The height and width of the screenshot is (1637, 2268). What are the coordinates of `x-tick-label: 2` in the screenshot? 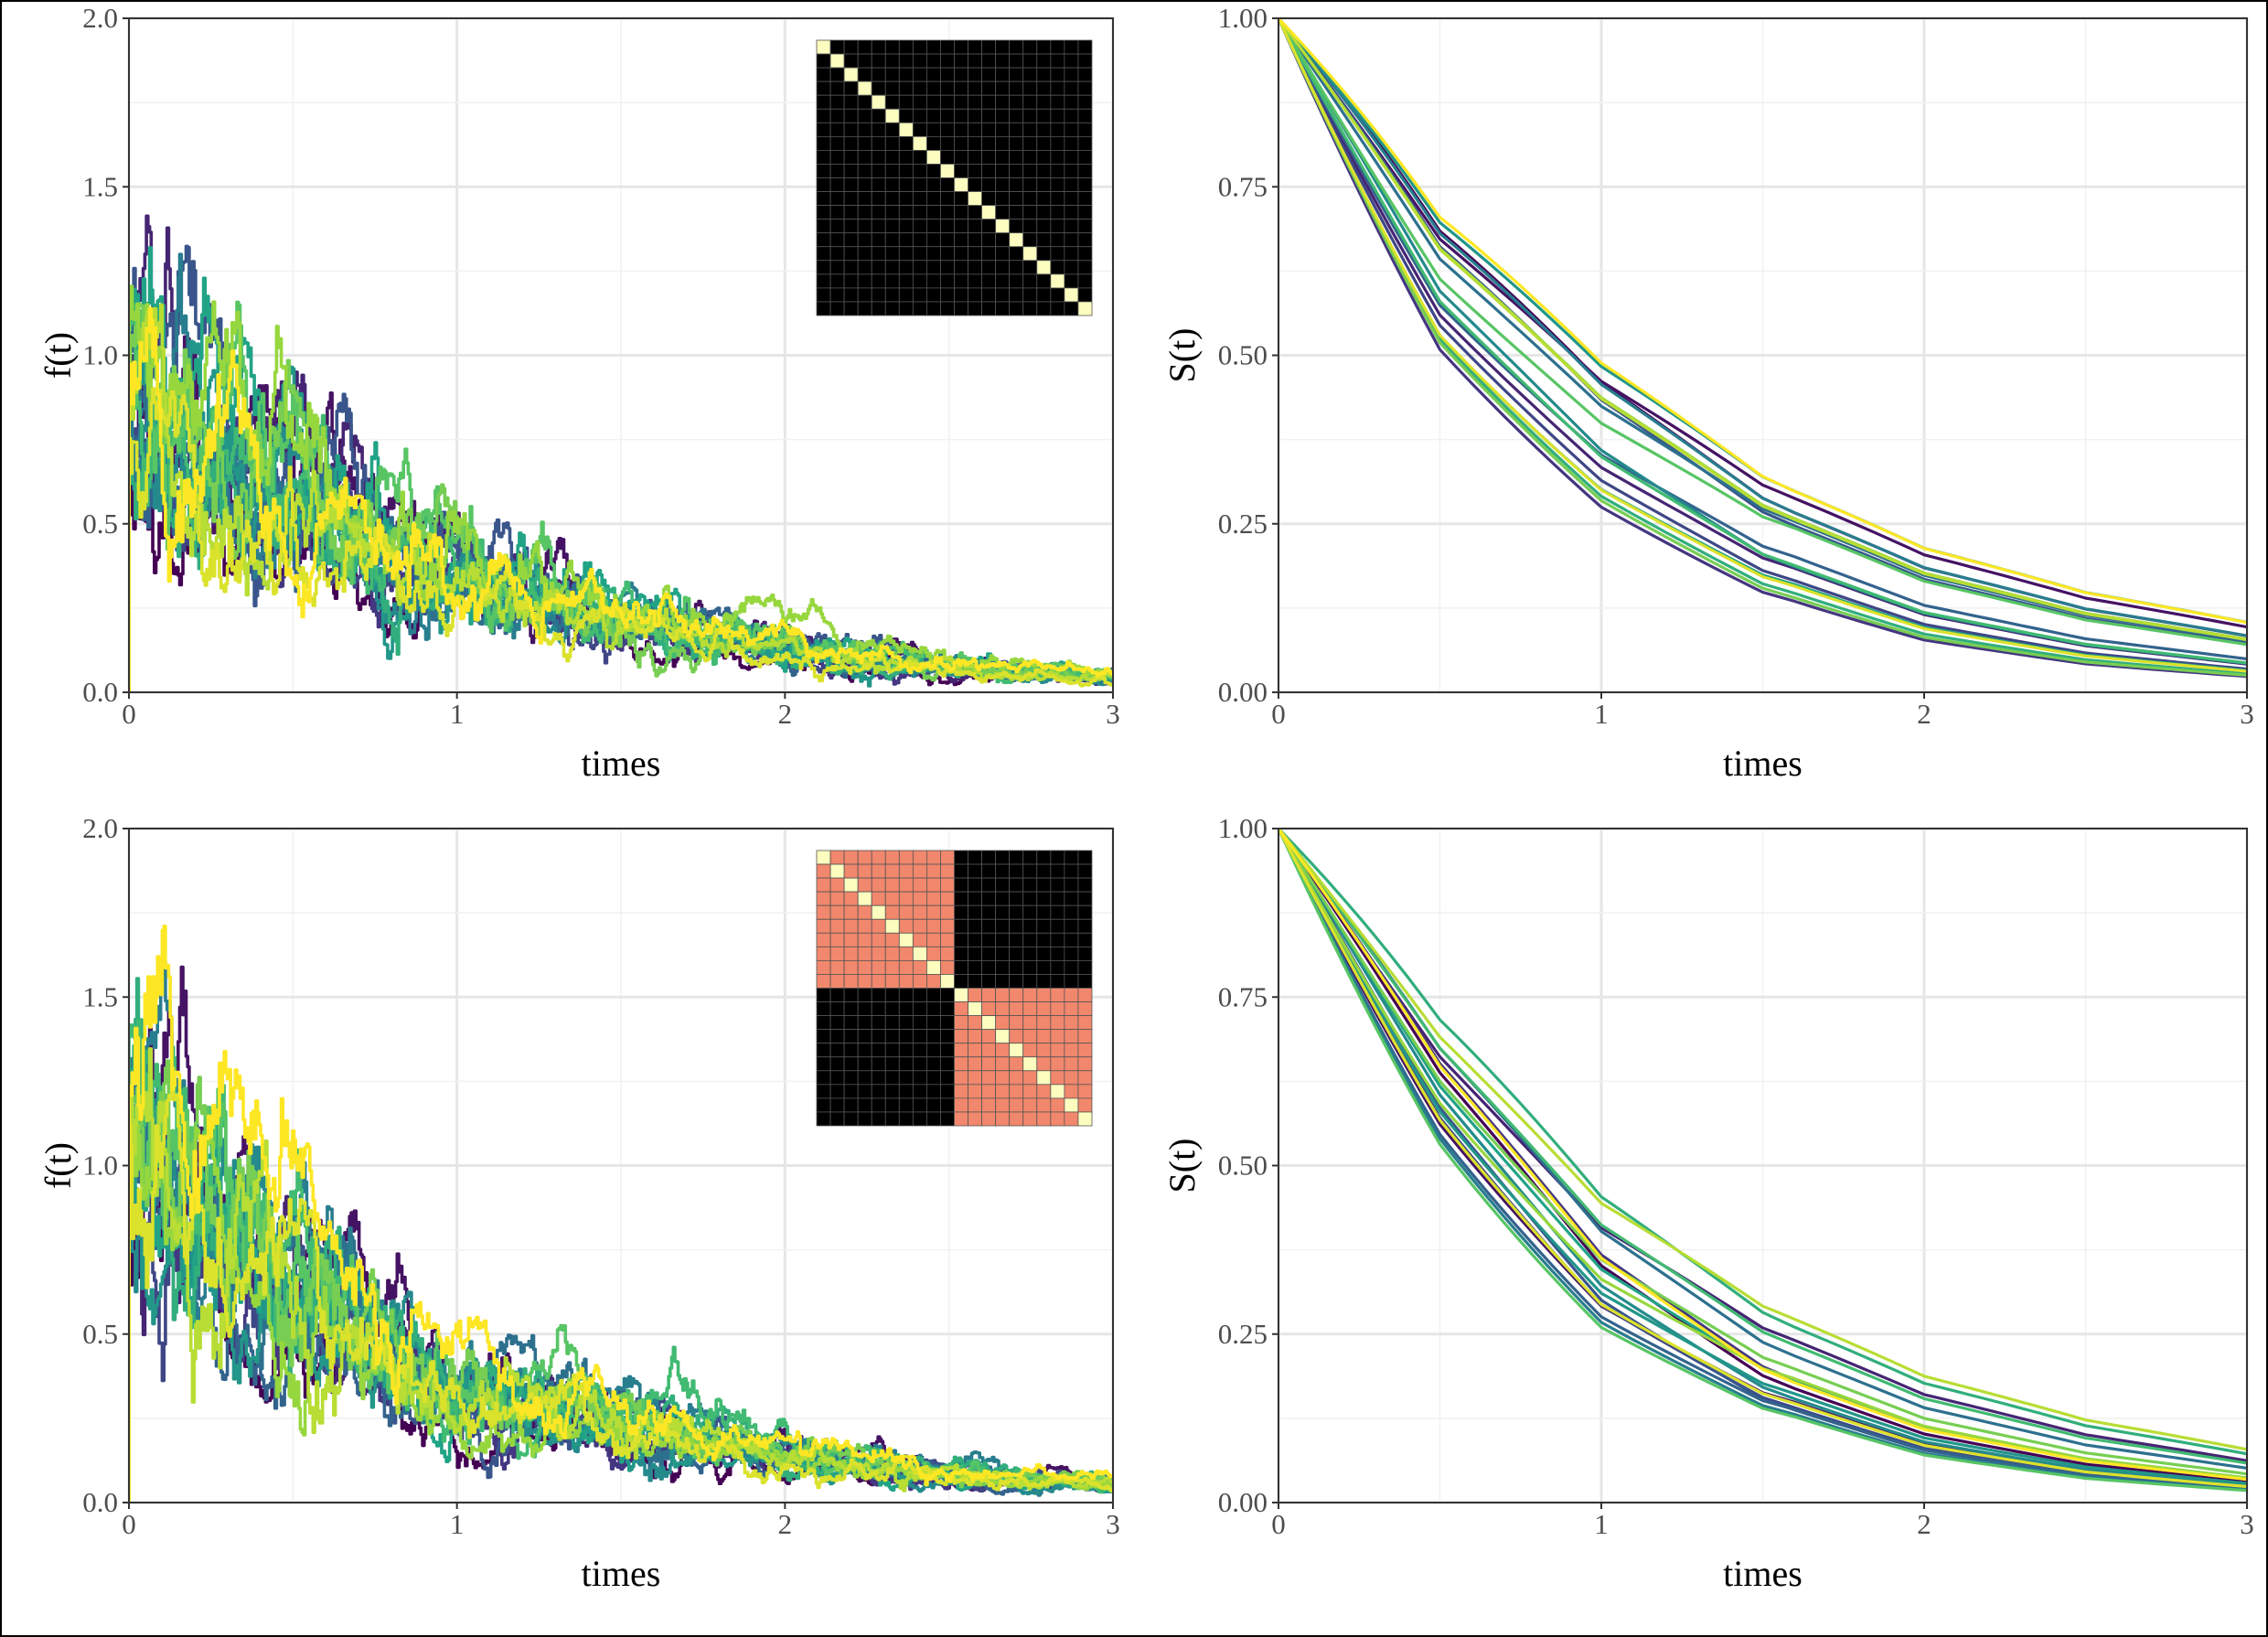 It's located at (785, 1524).